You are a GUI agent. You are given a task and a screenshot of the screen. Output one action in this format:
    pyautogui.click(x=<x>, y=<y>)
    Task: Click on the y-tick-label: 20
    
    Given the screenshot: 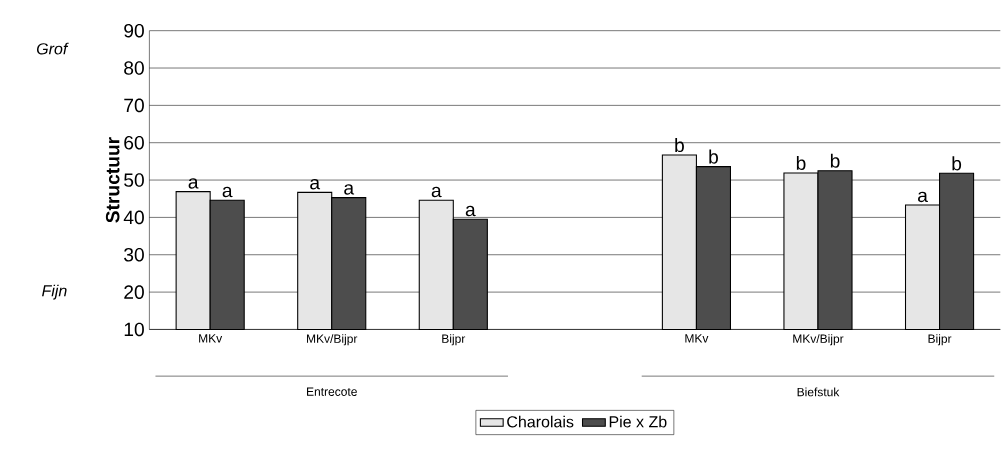 What is the action you would take?
    pyautogui.click(x=134, y=292)
    